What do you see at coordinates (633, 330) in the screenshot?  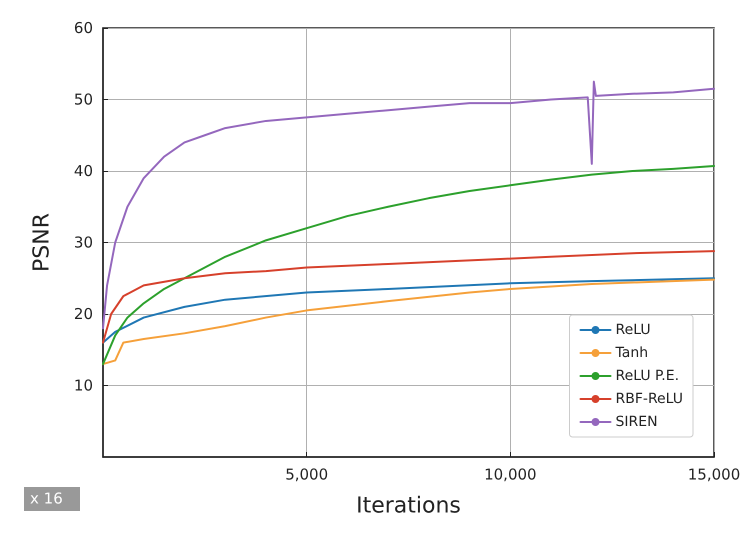 I see `legend-label: ReLU` at bounding box center [633, 330].